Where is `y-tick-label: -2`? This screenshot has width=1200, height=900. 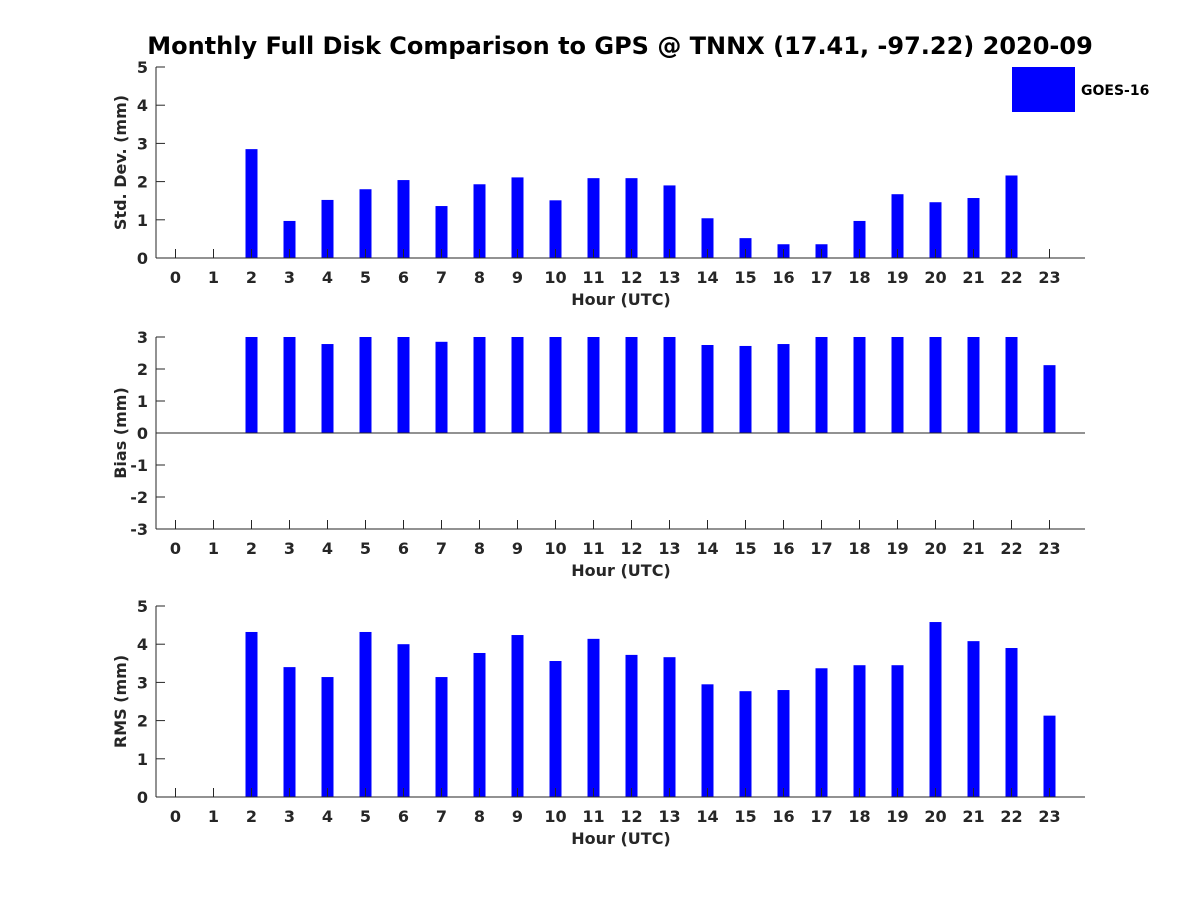 y-tick-label: -2 is located at coordinates (139, 497).